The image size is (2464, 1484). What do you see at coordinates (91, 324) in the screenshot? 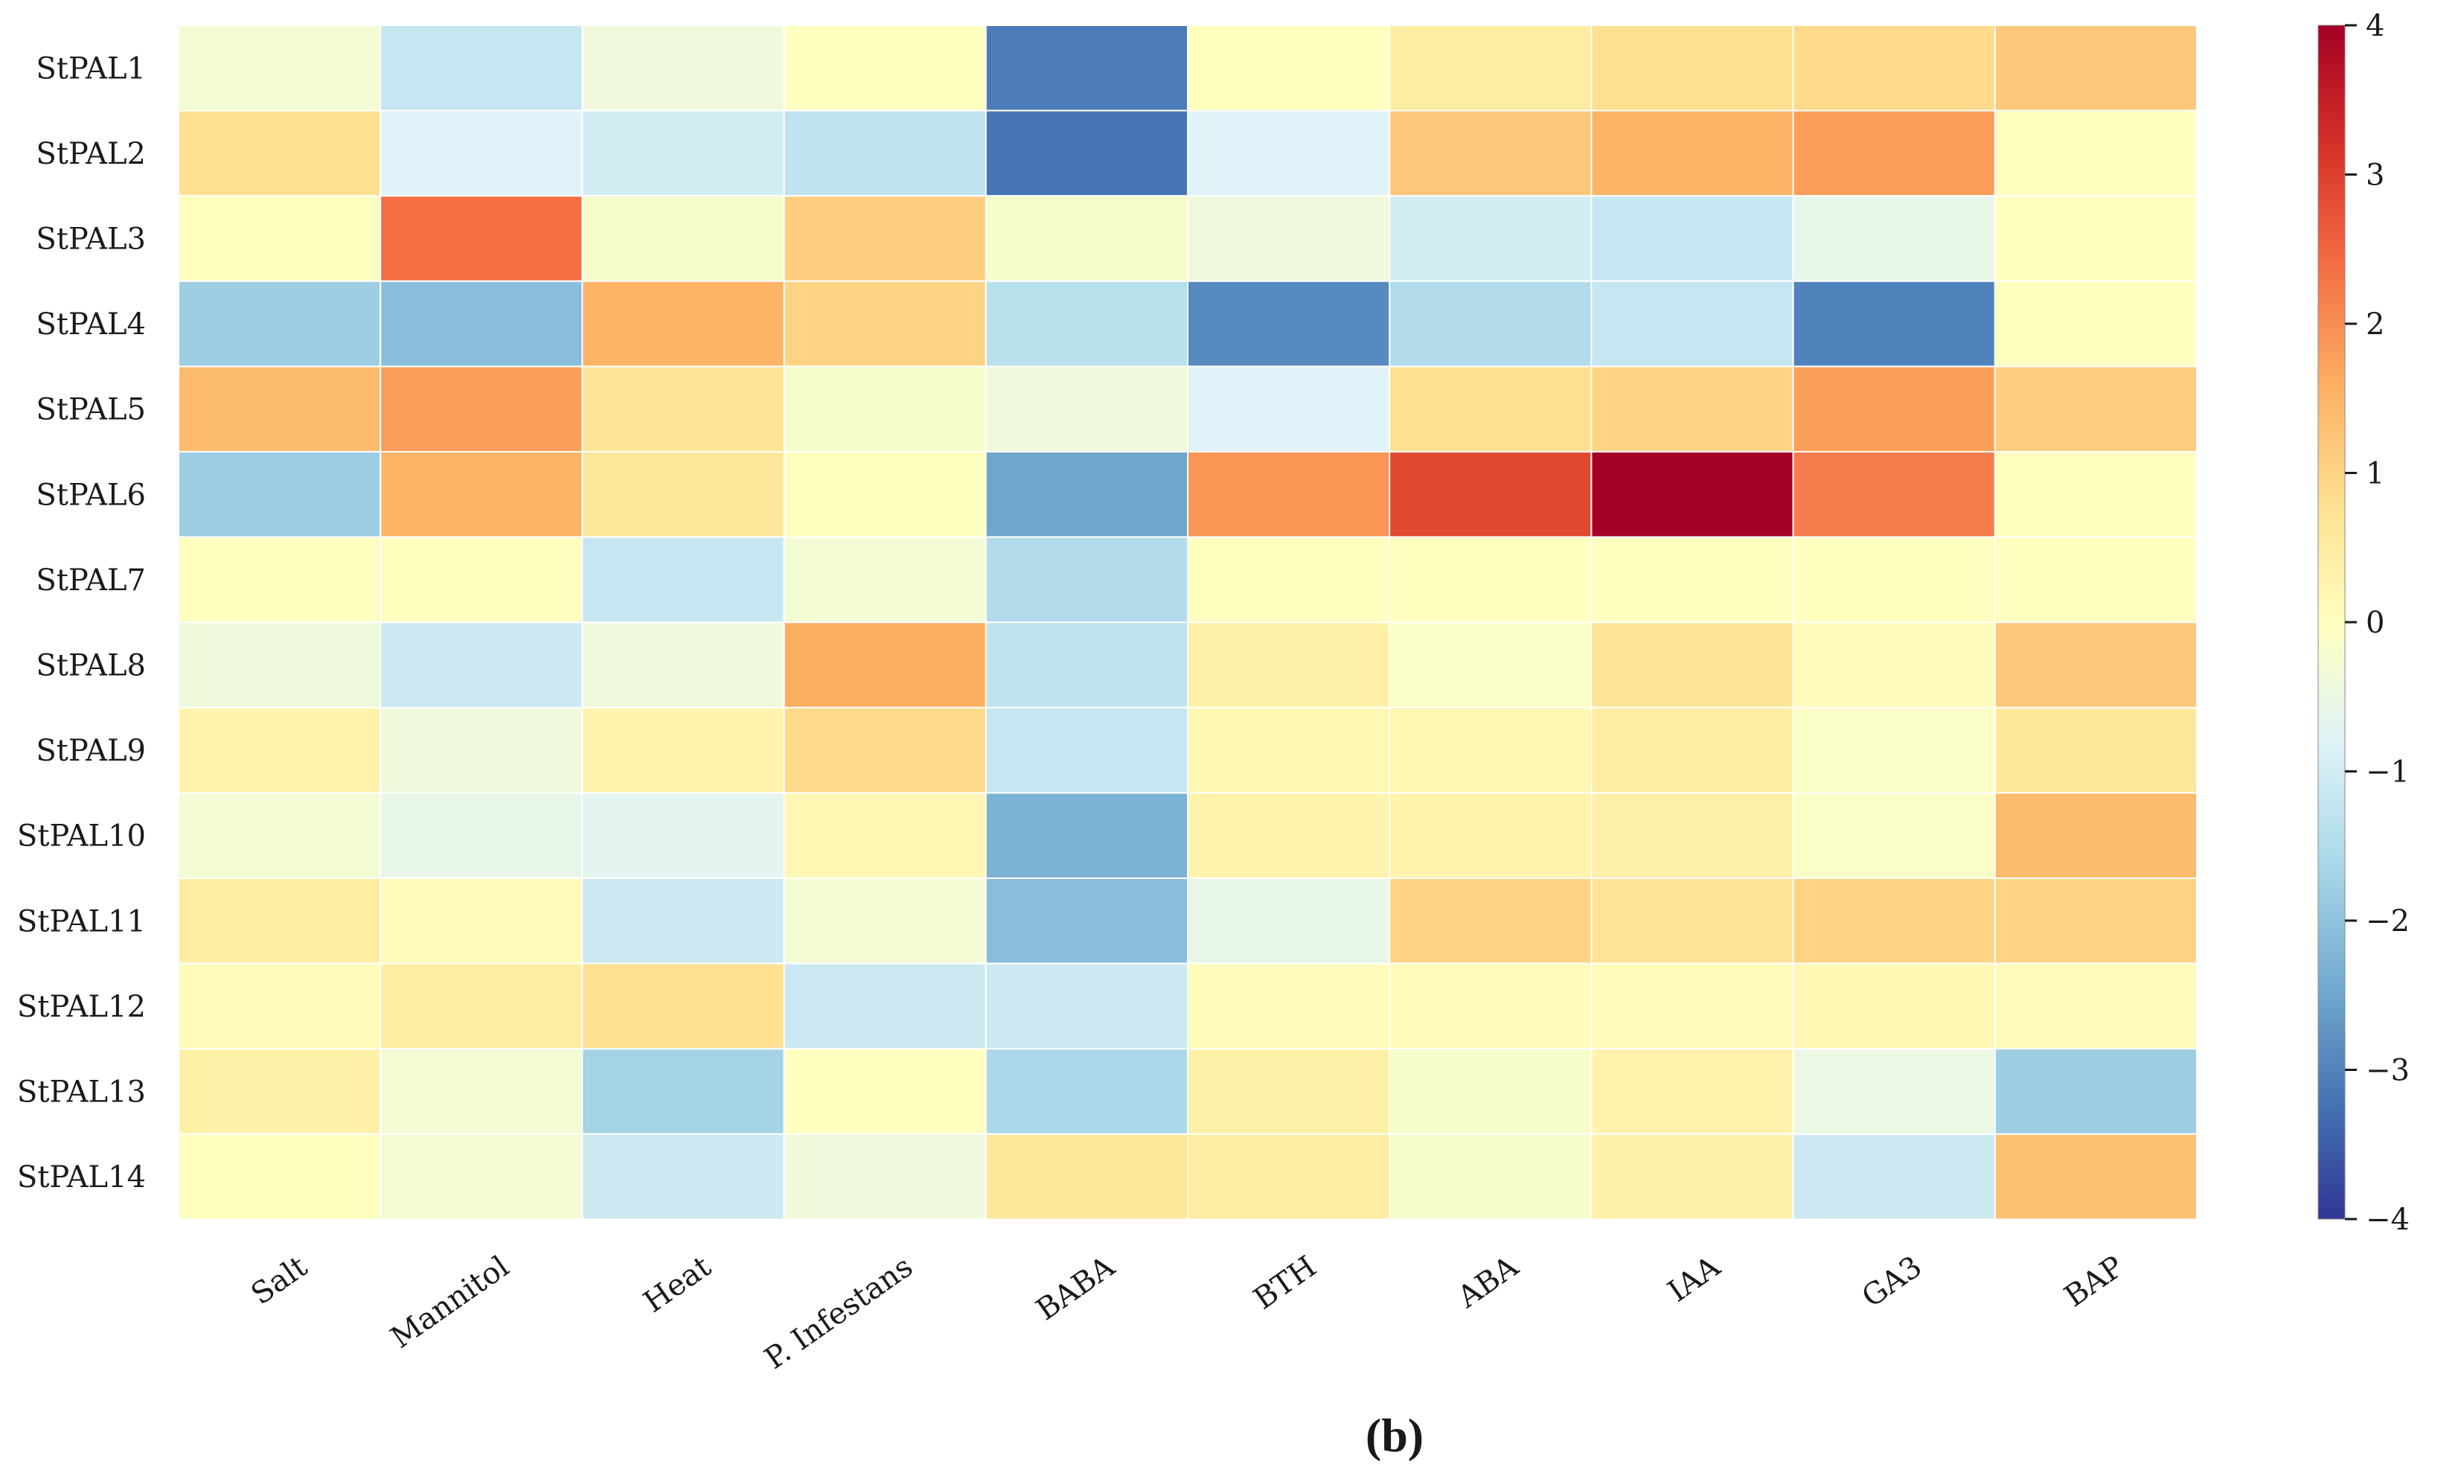
I see `row-label: StPAL4` at bounding box center [91, 324].